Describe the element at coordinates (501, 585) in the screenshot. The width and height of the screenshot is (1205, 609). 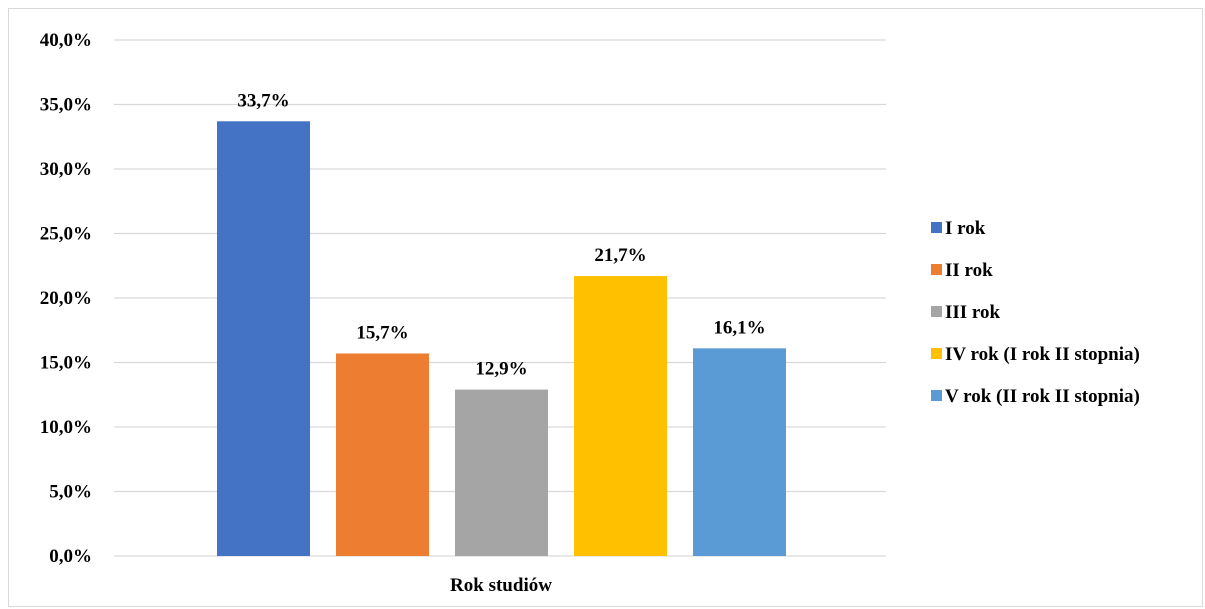
I see `x-axis-title: Rok studiów` at that location.